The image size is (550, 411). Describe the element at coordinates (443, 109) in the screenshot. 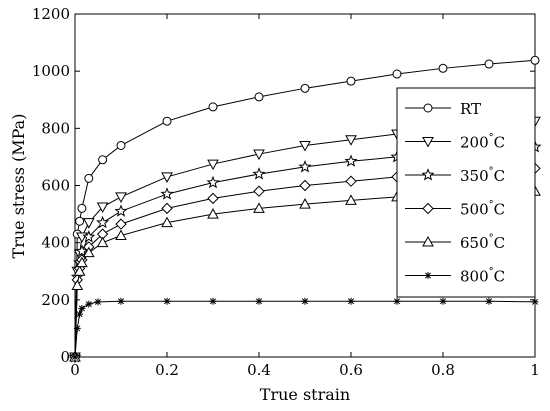

I see `legend-entry: RT` at that location.